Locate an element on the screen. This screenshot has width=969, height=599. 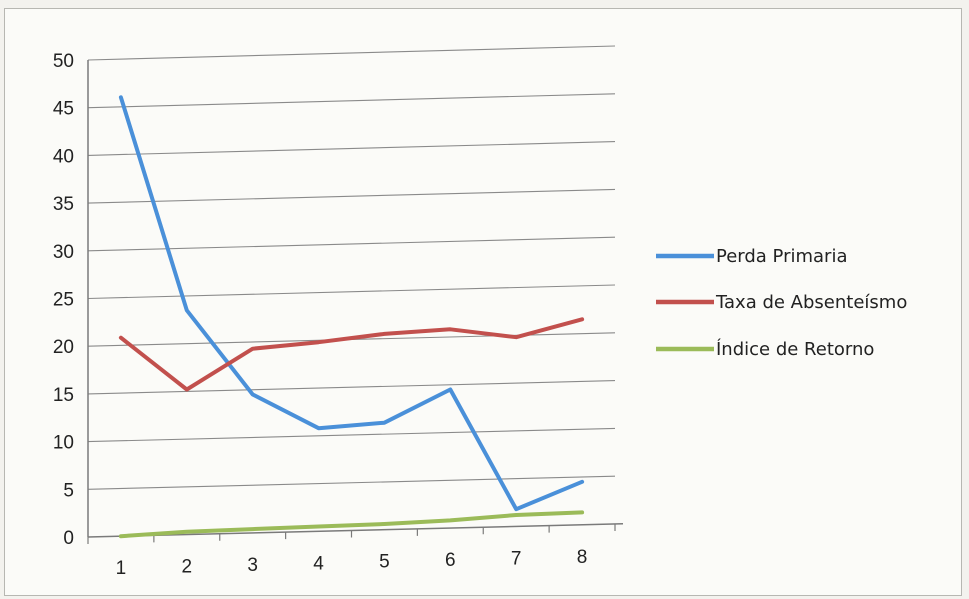
y-tick-label: 15 is located at coordinates (63, 395).